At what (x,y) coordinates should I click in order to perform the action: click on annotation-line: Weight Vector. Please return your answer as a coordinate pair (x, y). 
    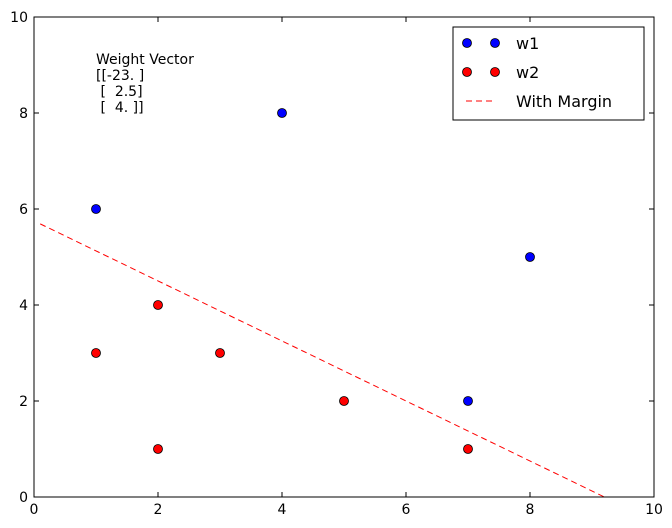
    Looking at the image, I should click on (145, 60).